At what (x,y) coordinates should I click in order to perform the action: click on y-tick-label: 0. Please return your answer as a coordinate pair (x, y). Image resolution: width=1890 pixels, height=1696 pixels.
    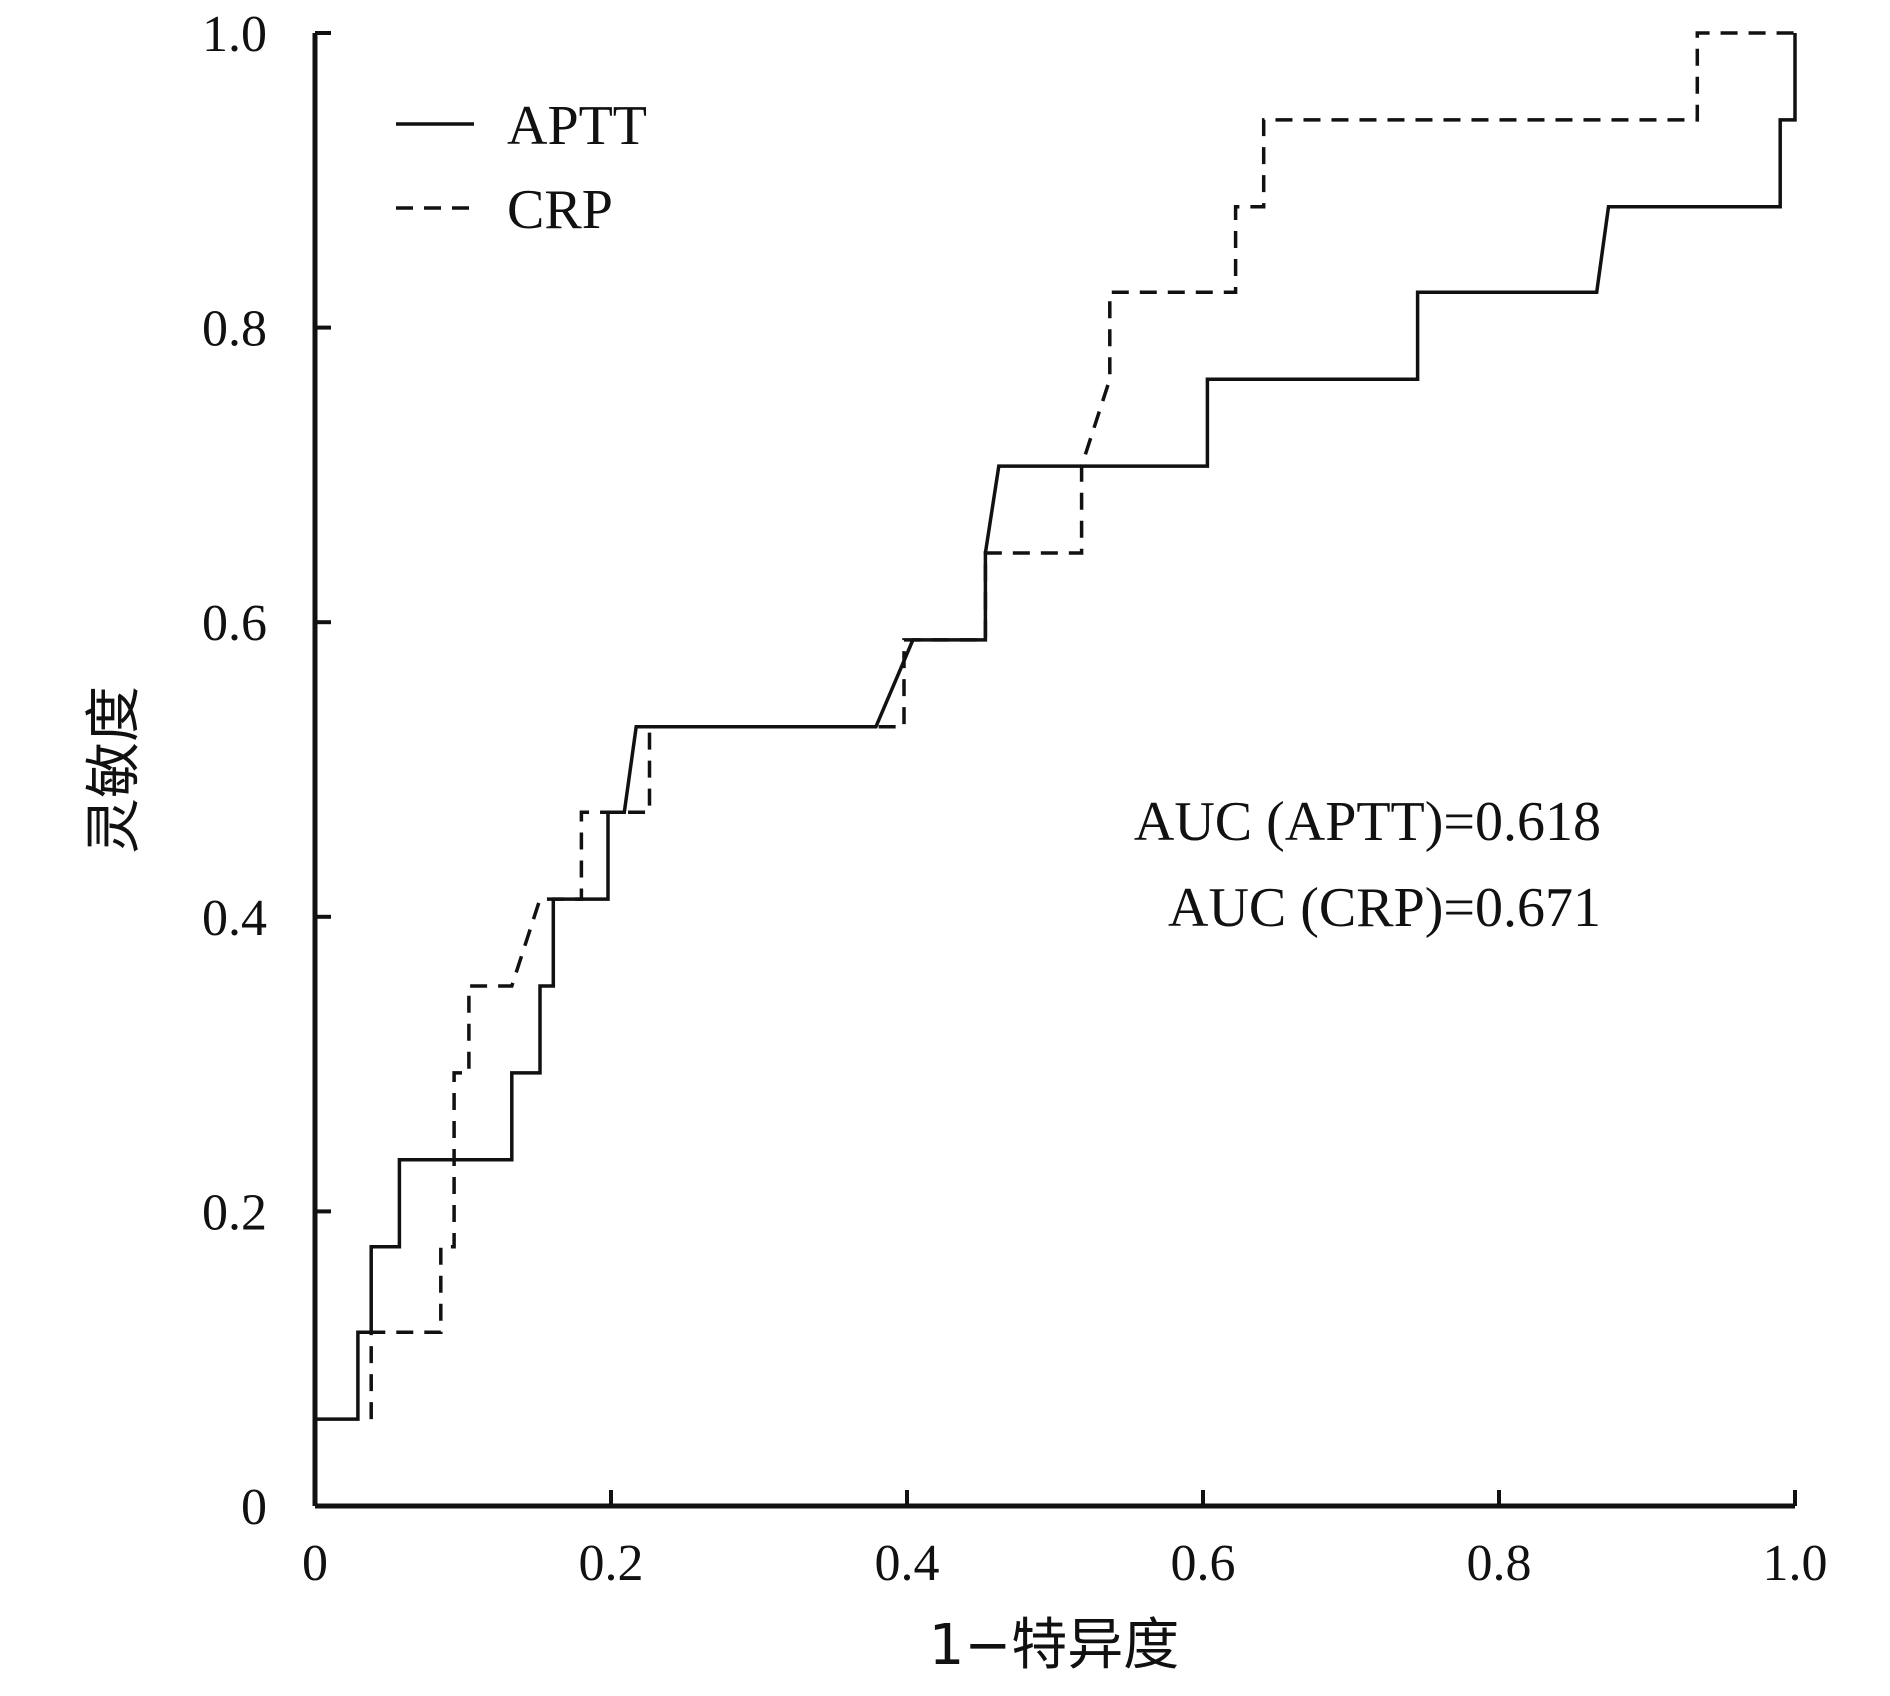
    Looking at the image, I should click on (254, 1507).